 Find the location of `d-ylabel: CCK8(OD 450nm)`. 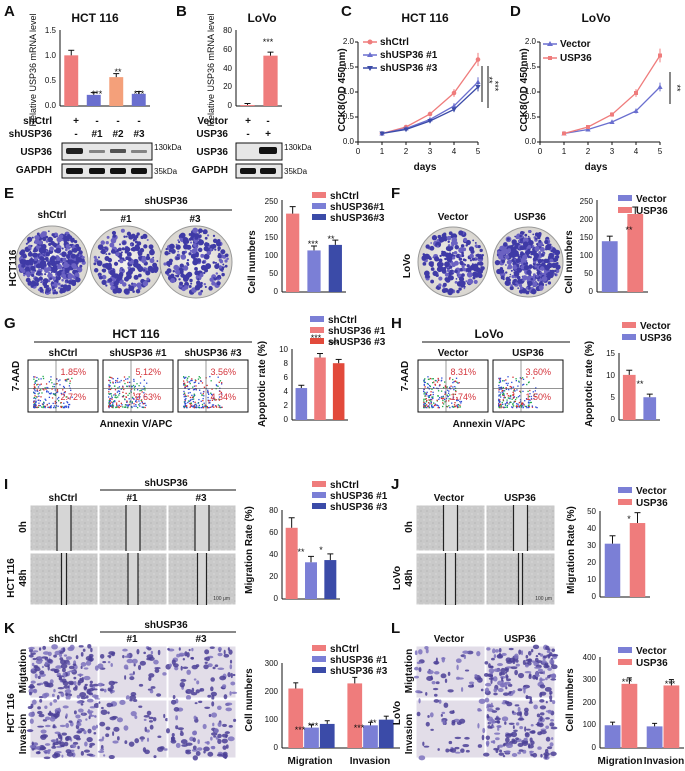

d-ylabel: CCK8(OD 450nm) is located at coordinates (524, 89).